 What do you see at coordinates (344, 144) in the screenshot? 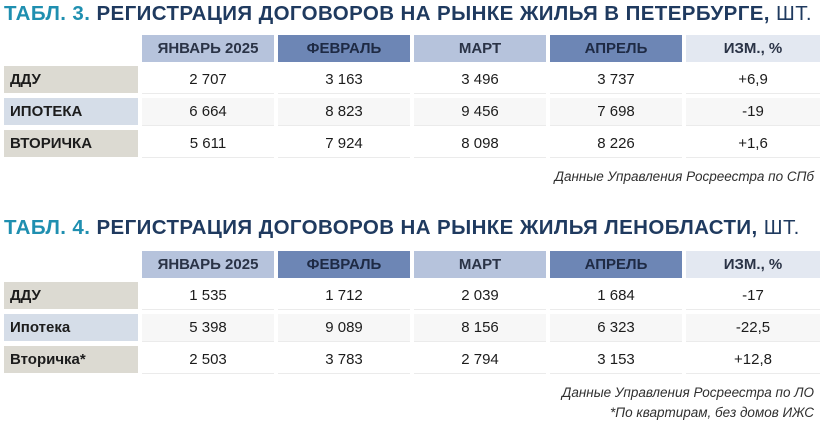
I see `table-cell: 7 924` at bounding box center [344, 144].